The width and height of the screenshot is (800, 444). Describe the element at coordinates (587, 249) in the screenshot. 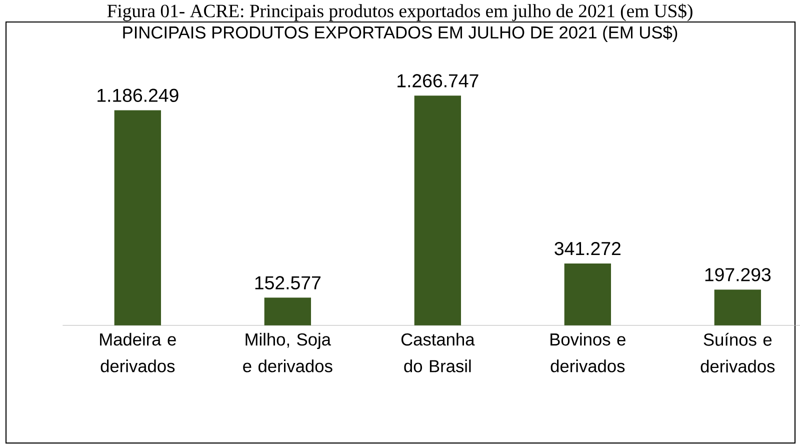

I see `data-label: 341.272` at that location.